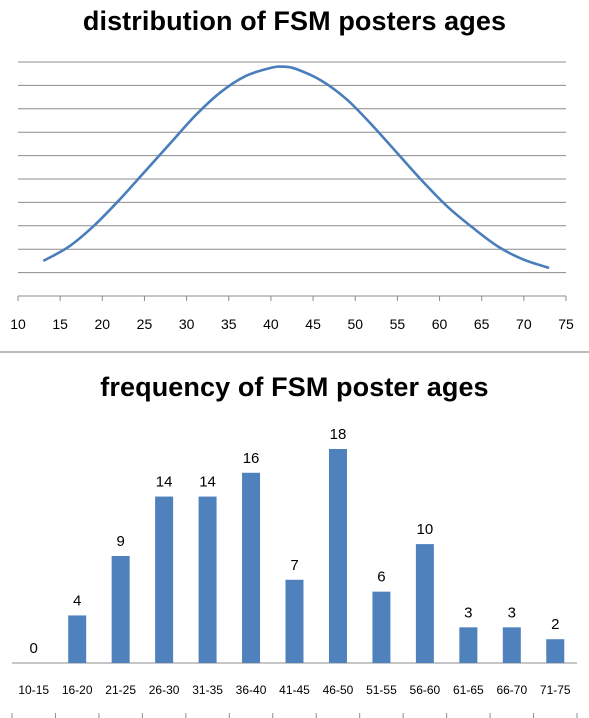 The height and width of the screenshot is (718, 589). What do you see at coordinates (313, 324) in the screenshot?
I see `x-tick-label: 45` at bounding box center [313, 324].